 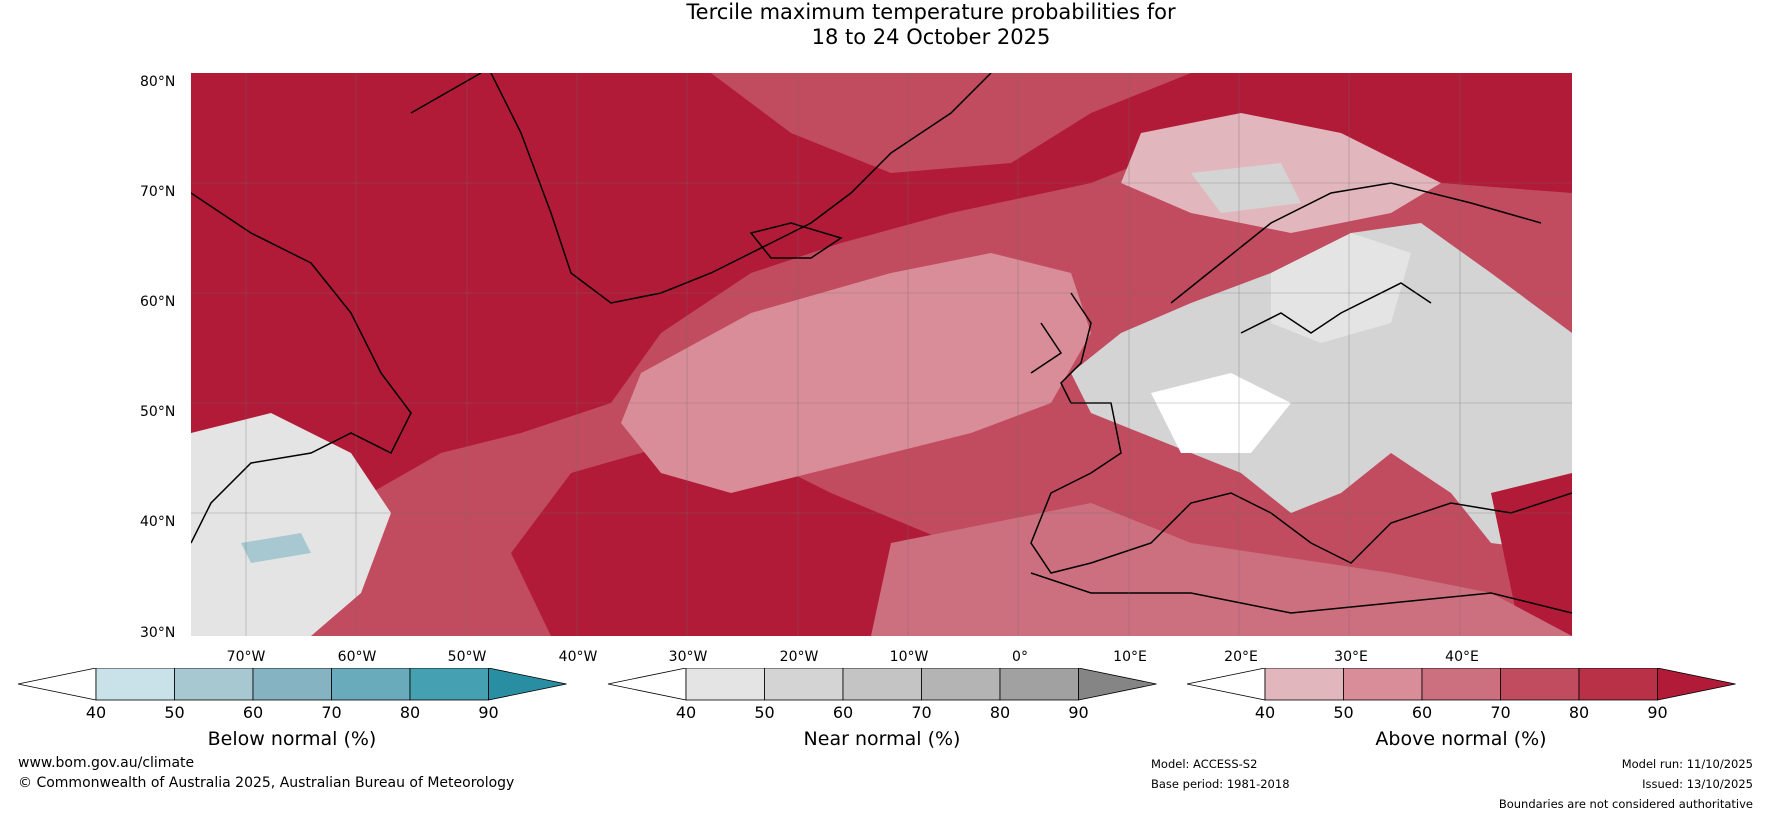 What do you see at coordinates (1462, 657) in the screenshot?
I see `lon-label-40e: 40°E` at bounding box center [1462, 657].